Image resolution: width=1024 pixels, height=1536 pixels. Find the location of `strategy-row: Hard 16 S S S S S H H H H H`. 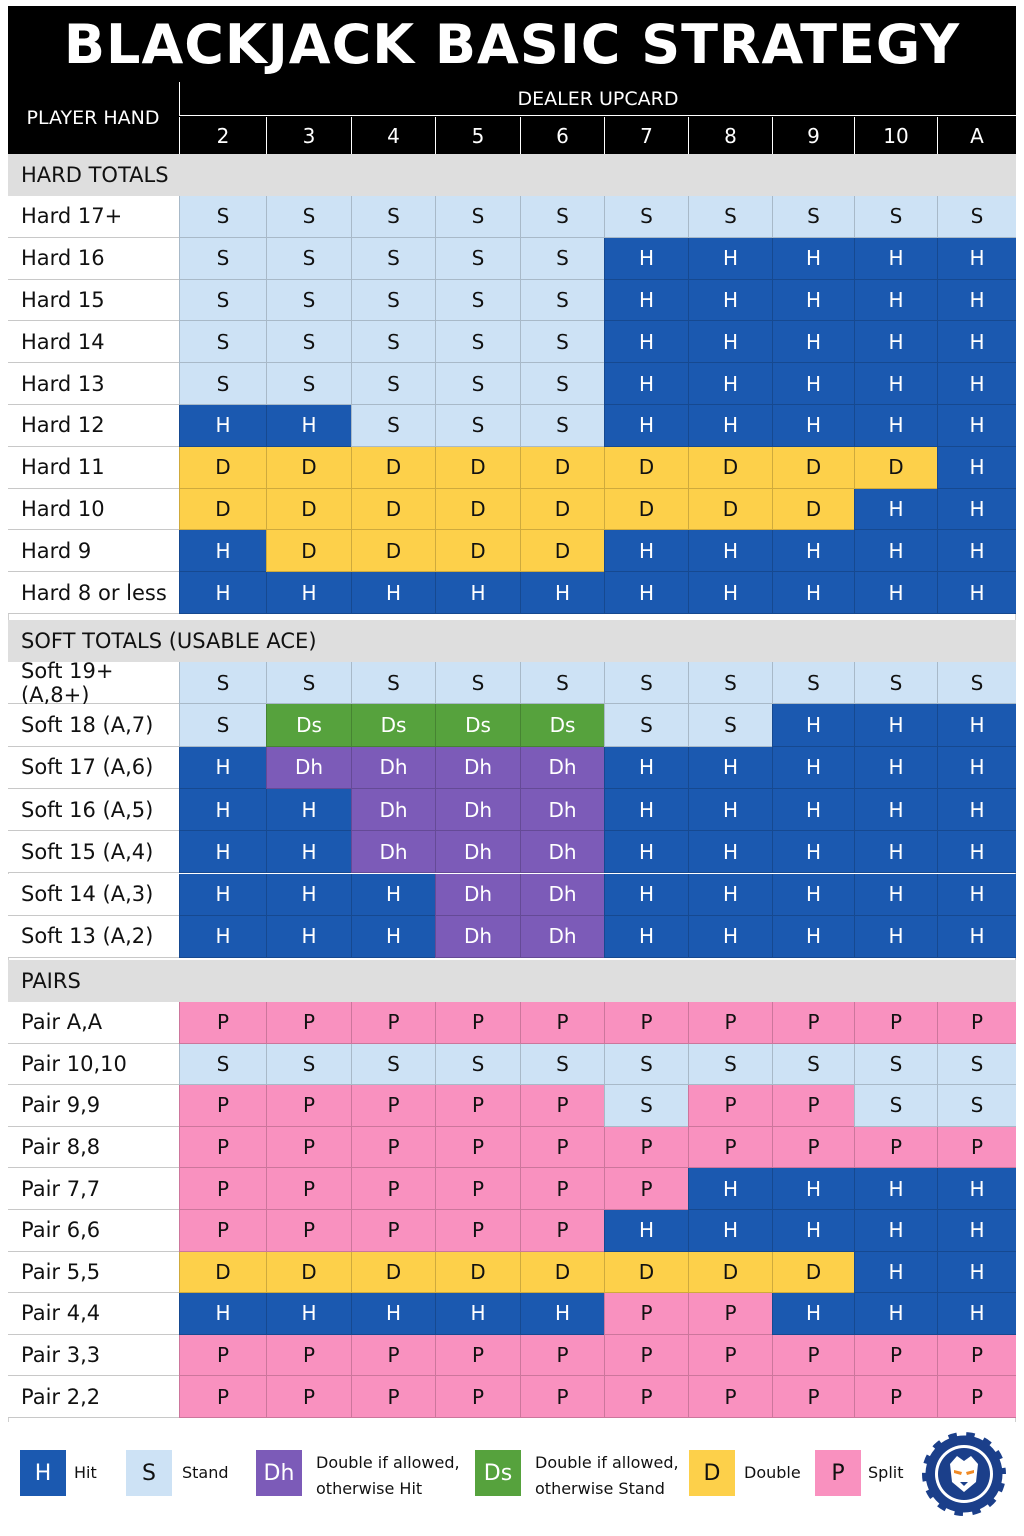

strategy-row: Hard 16 S S S S S H H H H H is located at coordinates (512, 258).